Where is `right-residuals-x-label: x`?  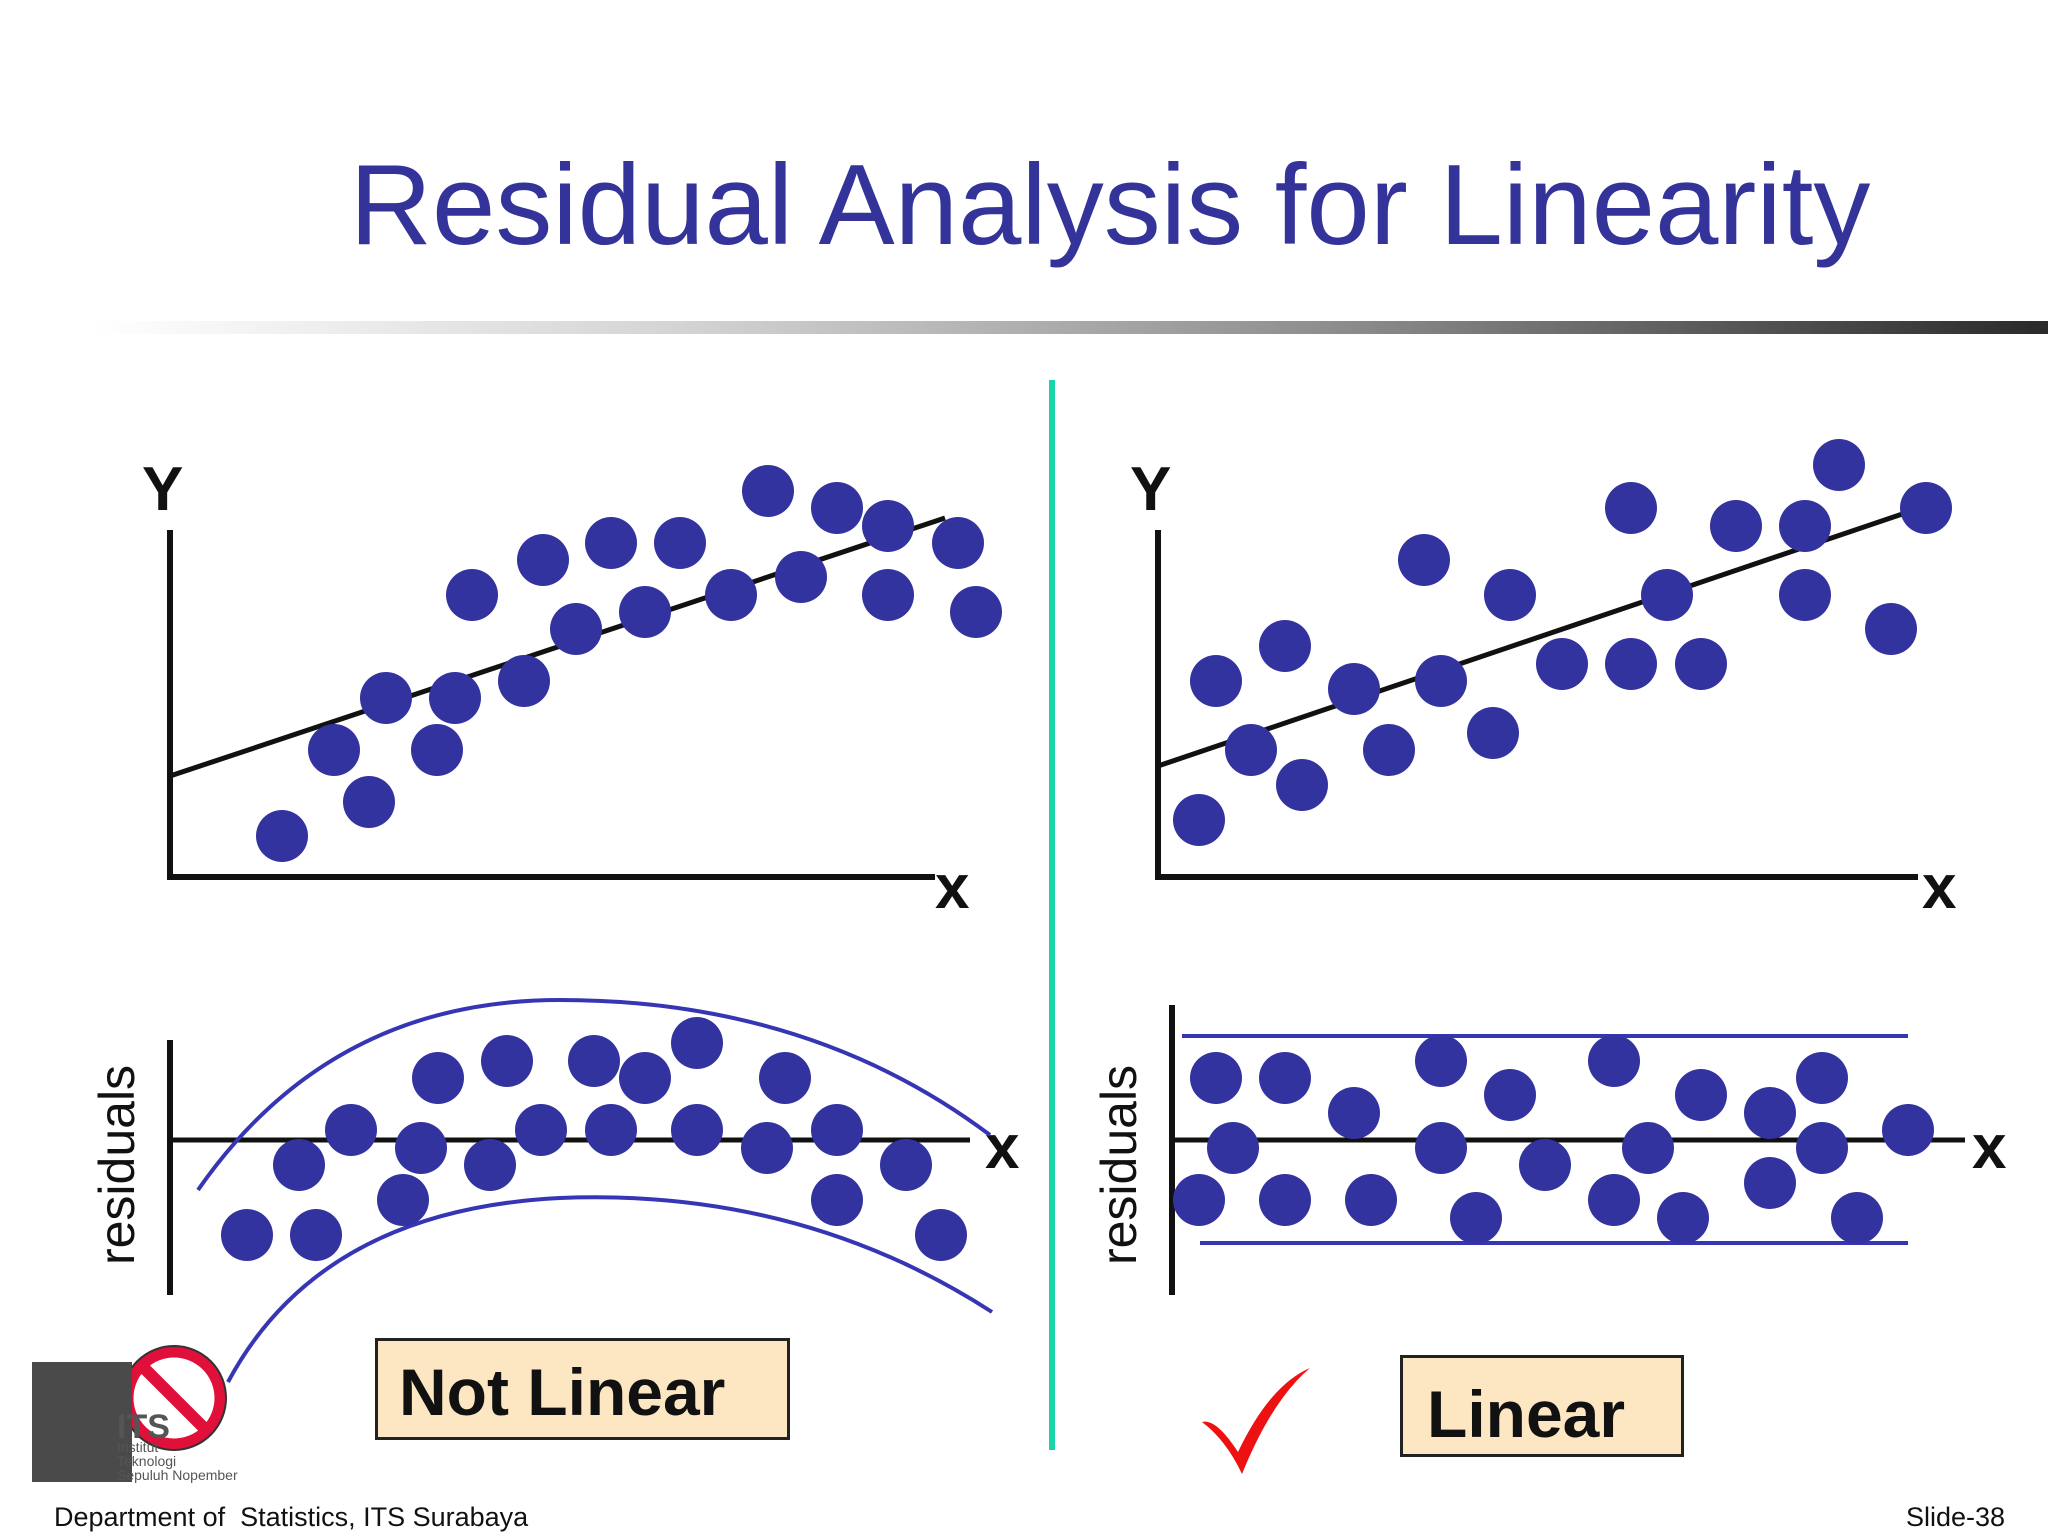
right-residuals-x-label: x is located at coordinates (1989, 1147).